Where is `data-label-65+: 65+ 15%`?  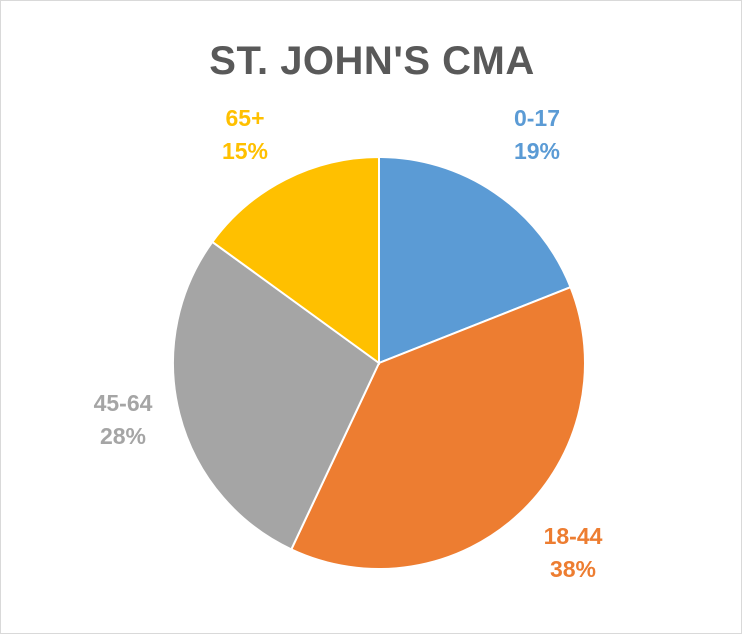
data-label-65+: 65+ 15% is located at coordinates (245, 134).